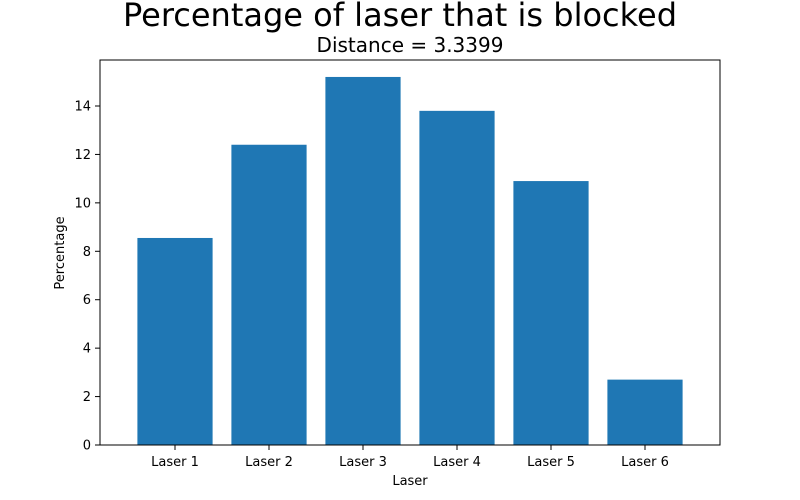  Describe the element at coordinates (87, 252) in the screenshot. I see `y-tick-label: 8` at that location.